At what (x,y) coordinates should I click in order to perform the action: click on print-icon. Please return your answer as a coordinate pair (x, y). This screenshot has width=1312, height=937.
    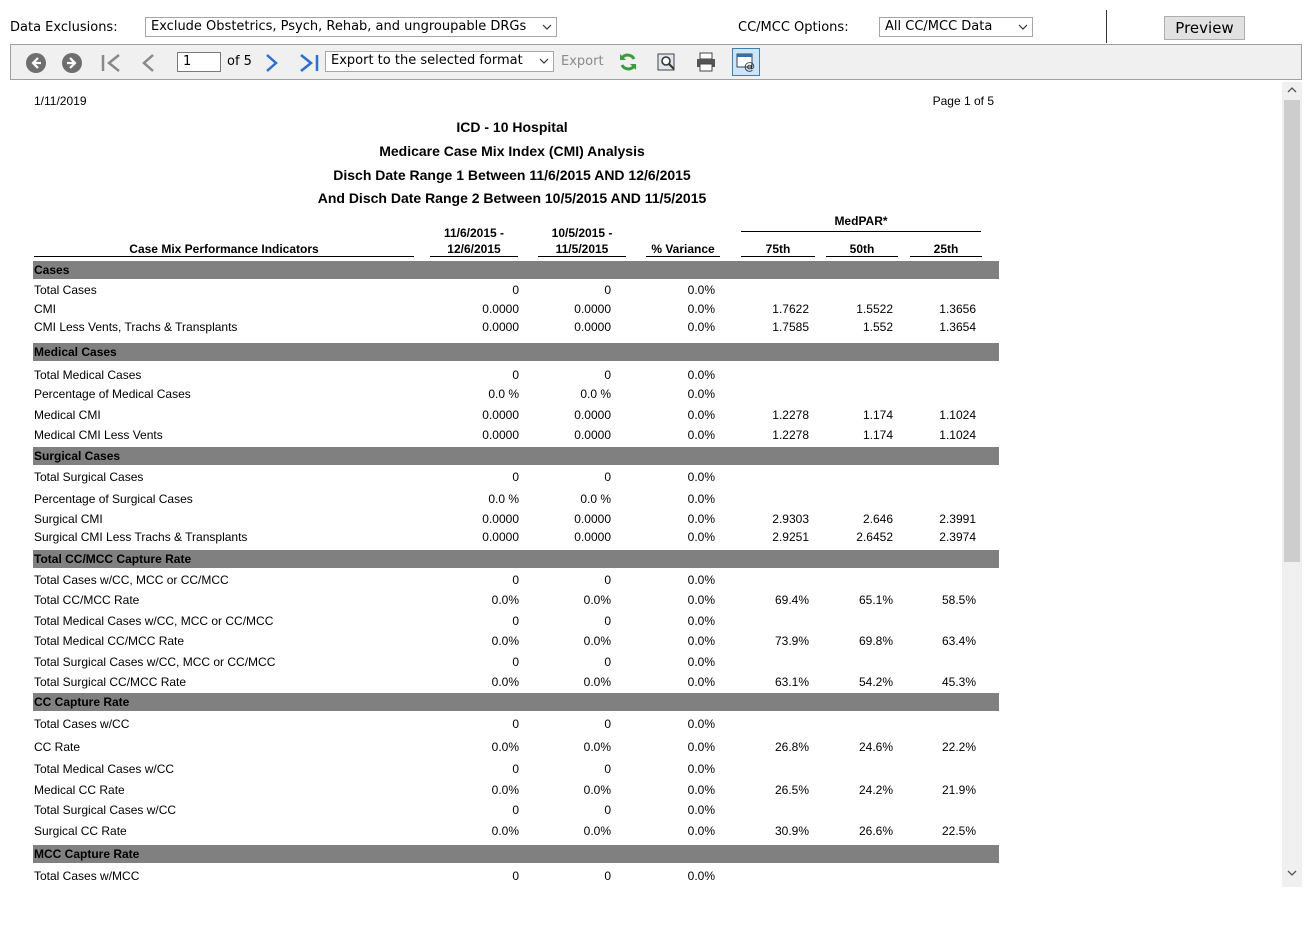
    Looking at the image, I should click on (706, 62).